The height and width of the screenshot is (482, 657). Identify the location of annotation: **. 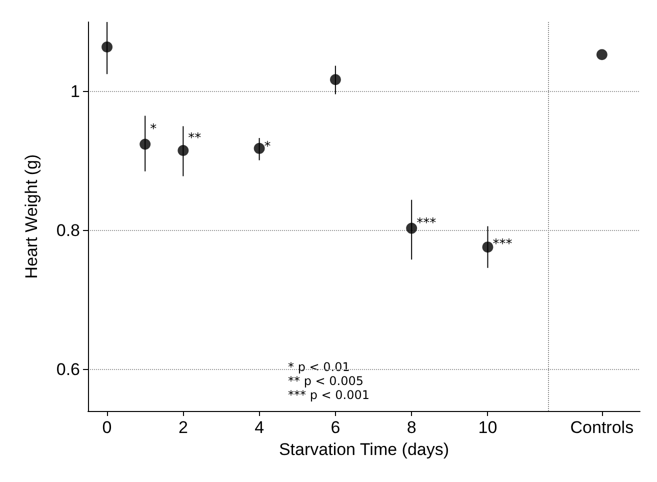
(195, 138).